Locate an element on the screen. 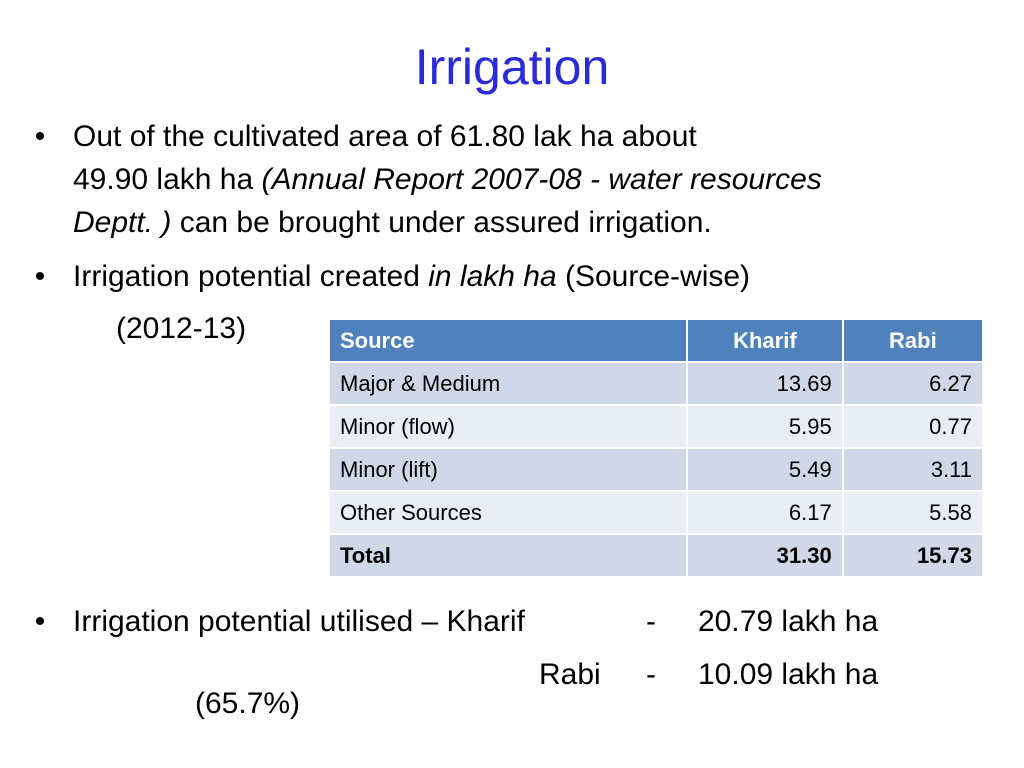 The image size is (1024, 768). table-row: Minor (flow) 5.95 0.77 is located at coordinates (656, 426).